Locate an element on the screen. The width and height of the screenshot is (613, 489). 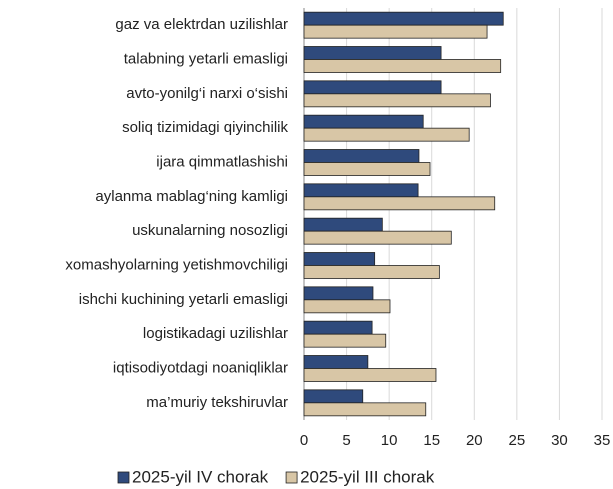
x-tick-label: 25 is located at coordinates (517, 440).